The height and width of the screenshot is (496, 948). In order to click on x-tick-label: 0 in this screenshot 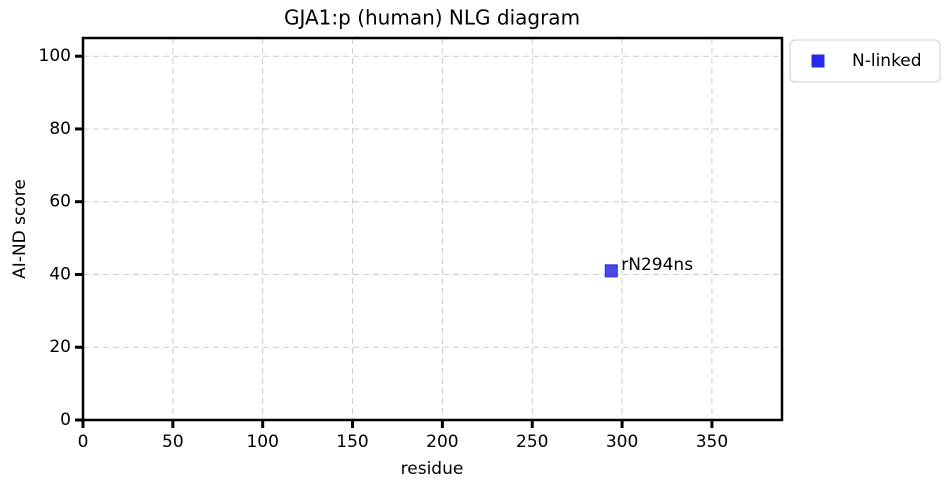, I will do `click(83, 442)`.